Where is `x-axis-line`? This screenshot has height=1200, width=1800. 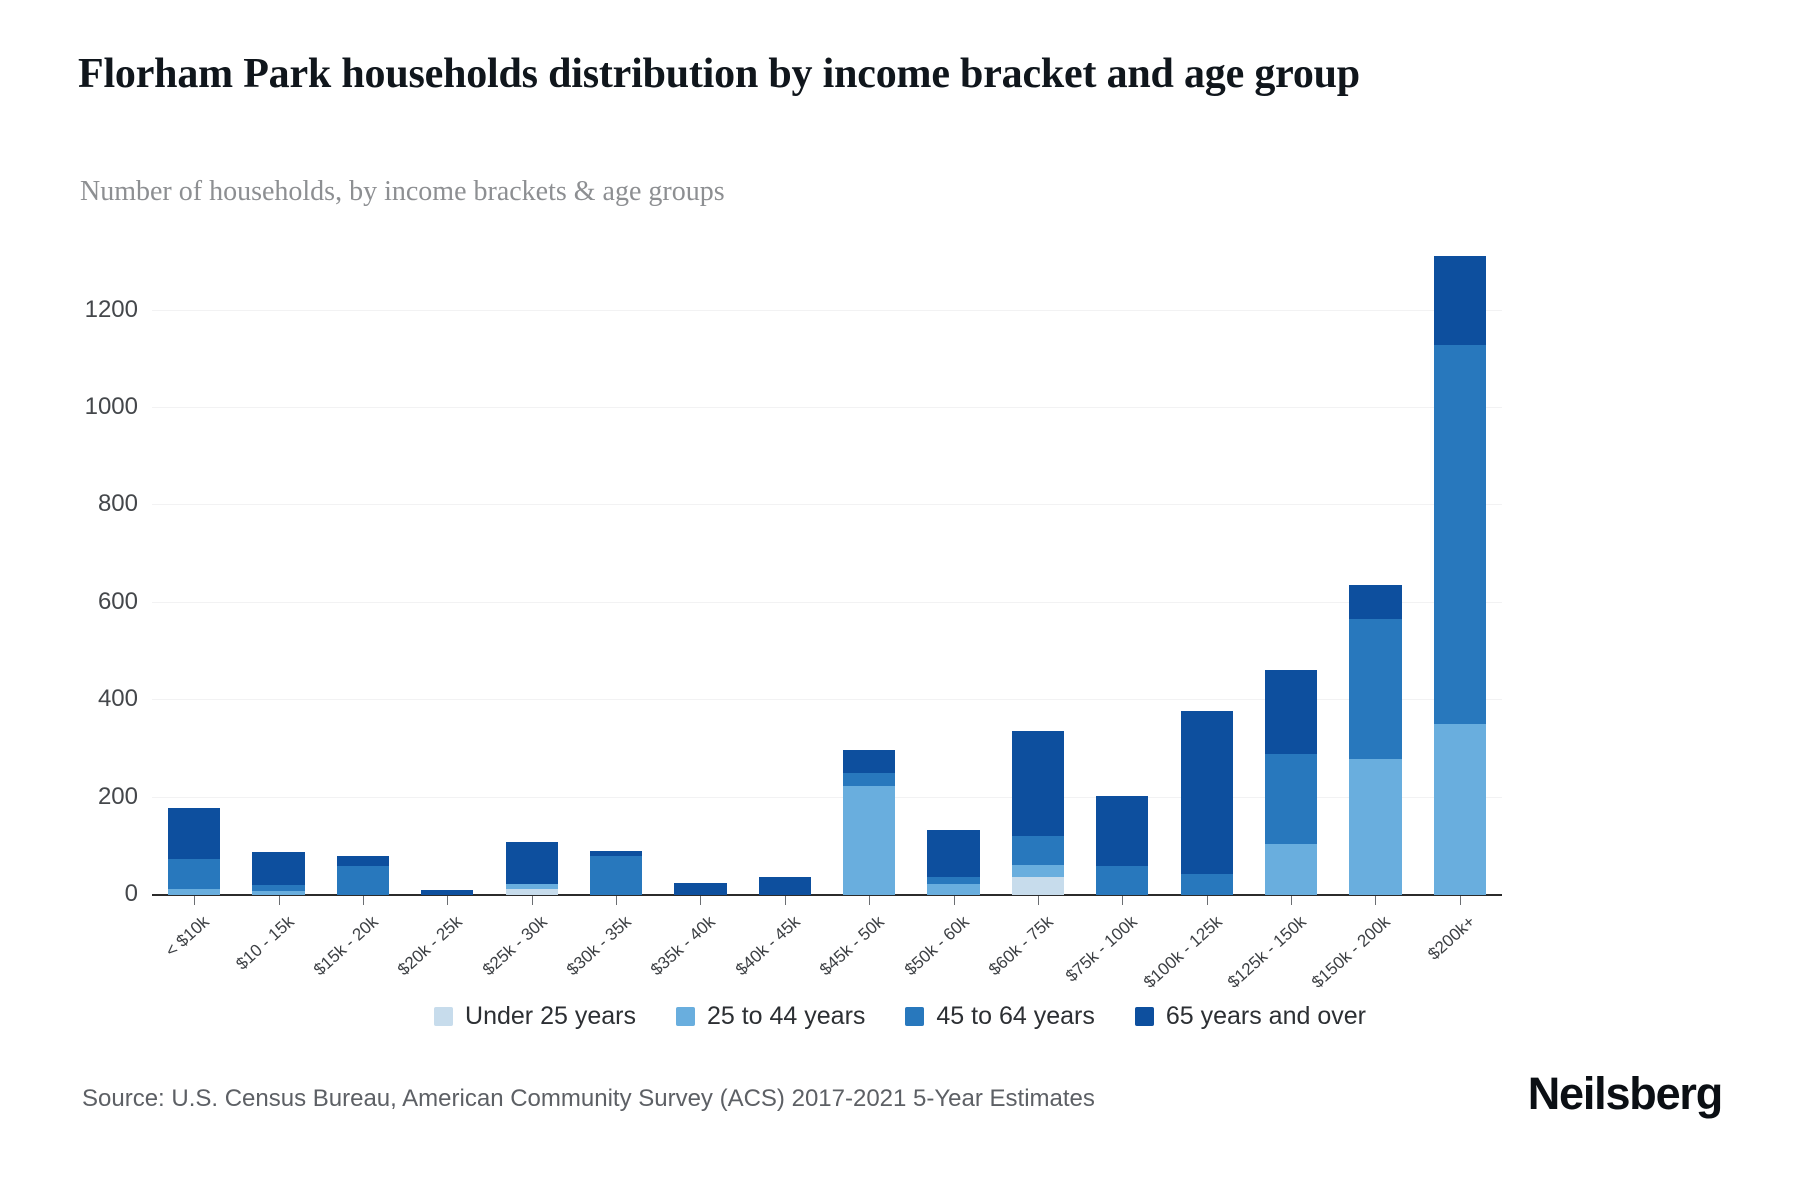 x-axis-line is located at coordinates (827, 895).